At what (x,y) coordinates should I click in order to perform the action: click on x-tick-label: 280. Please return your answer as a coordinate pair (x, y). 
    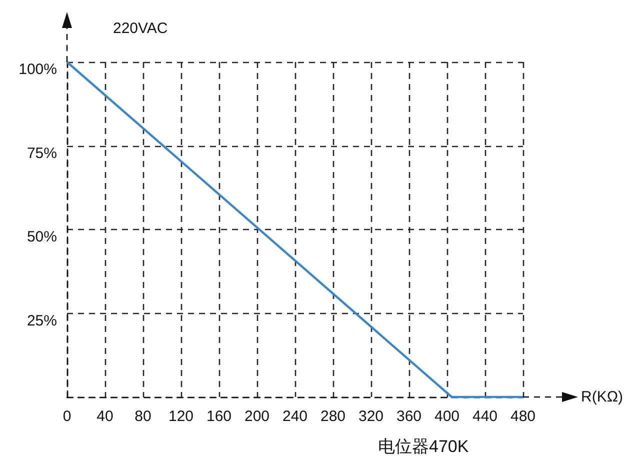
    Looking at the image, I should click on (333, 416).